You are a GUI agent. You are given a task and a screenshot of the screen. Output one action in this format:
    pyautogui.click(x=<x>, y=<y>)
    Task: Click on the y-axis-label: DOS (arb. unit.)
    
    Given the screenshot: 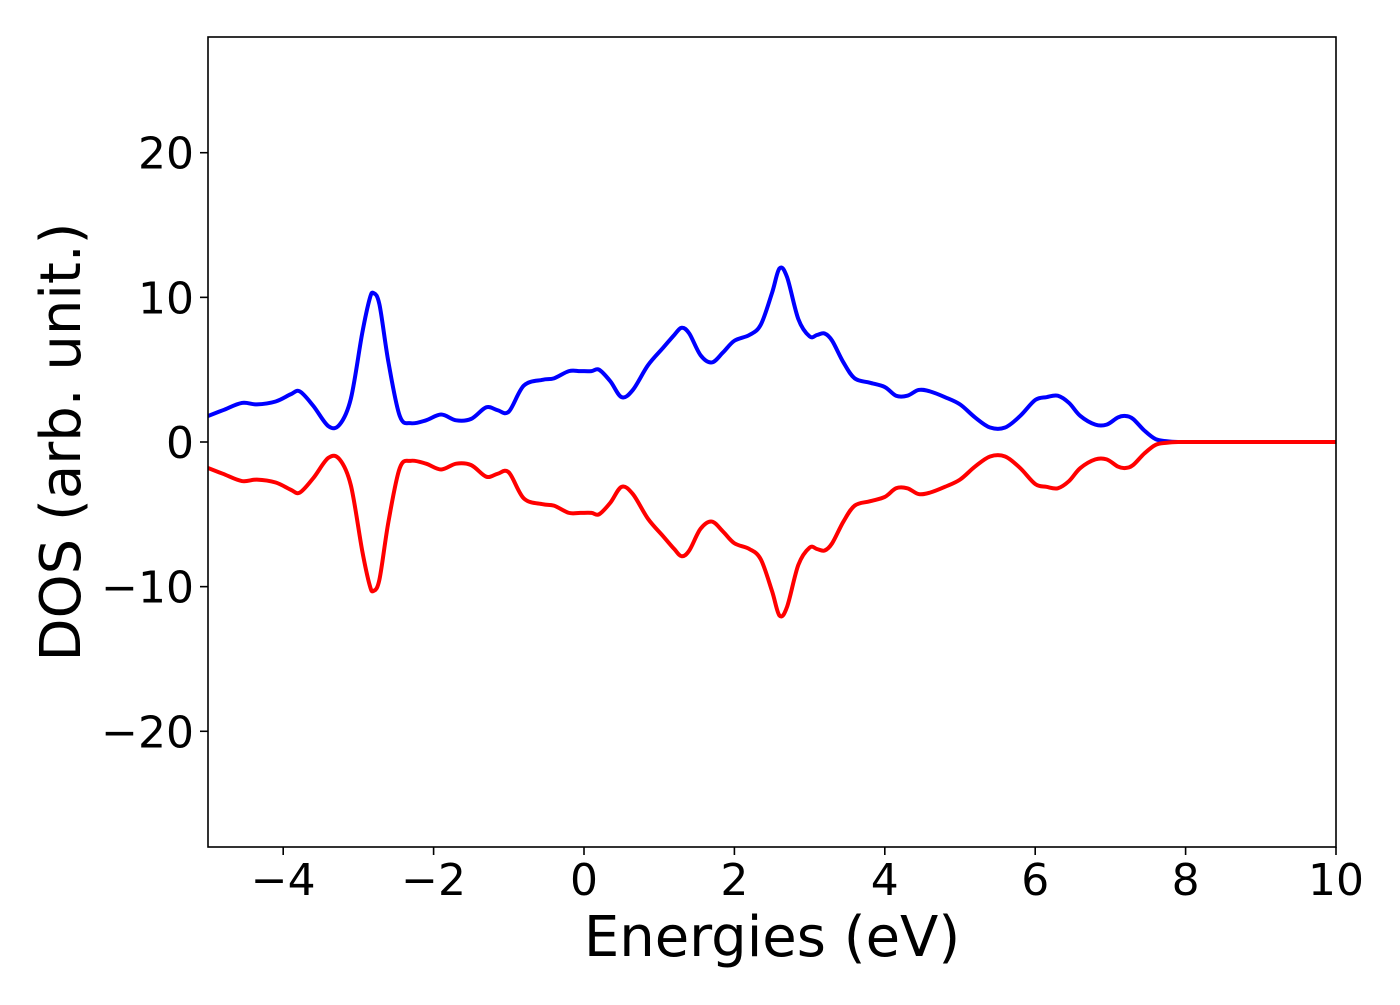 What is the action you would take?
    pyautogui.click(x=61, y=441)
    